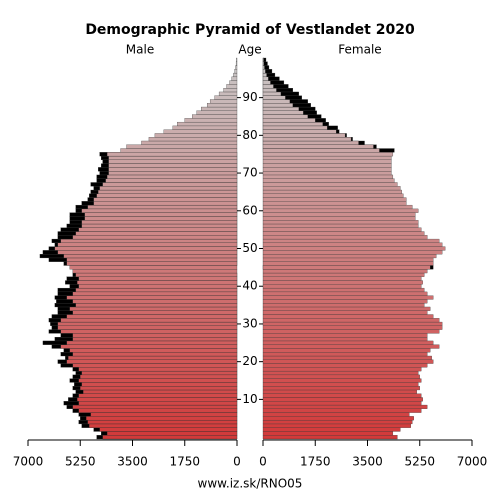 This screenshot has width=500, height=504. What do you see at coordinates (315, 462) in the screenshot?
I see `x-tick-label: 1750` at bounding box center [315, 462].